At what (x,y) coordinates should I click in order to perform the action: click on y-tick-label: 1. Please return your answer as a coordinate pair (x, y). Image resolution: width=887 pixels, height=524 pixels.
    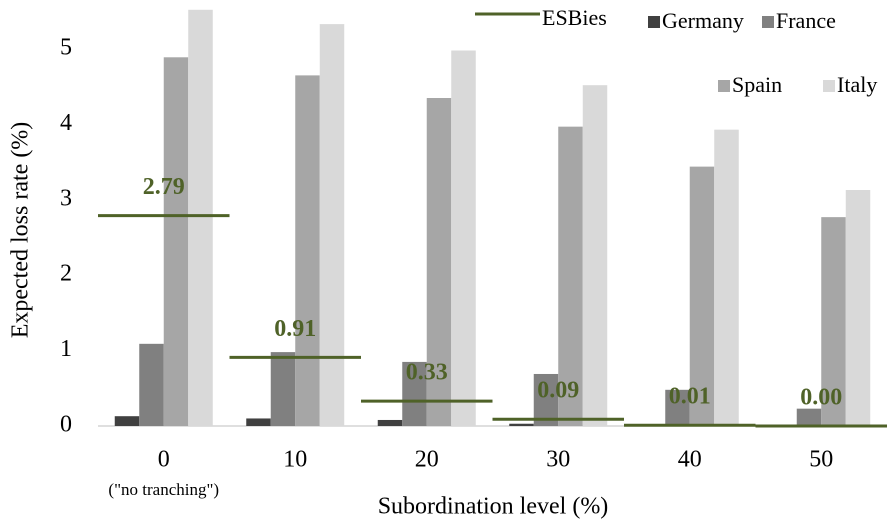
    Looking at the image, I should click on (66, 349).